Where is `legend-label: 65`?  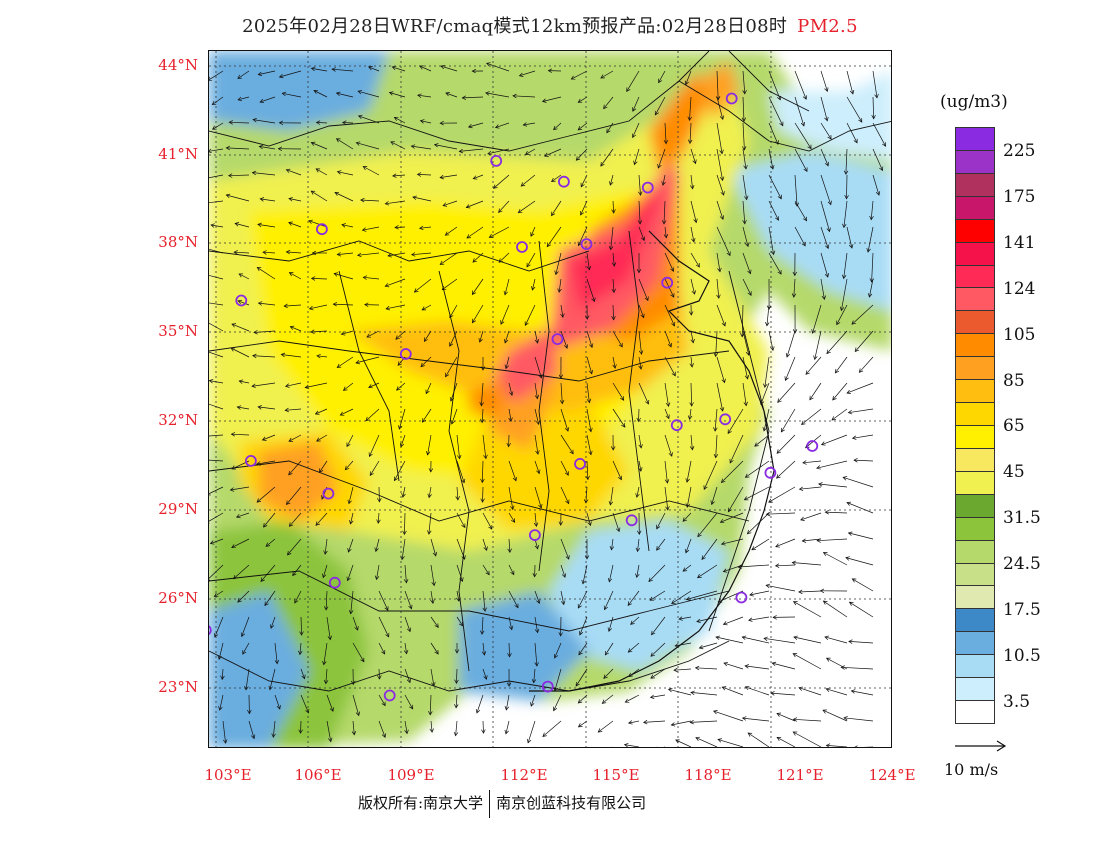
legend-label: 65 is located at coordinates (1014, 426).